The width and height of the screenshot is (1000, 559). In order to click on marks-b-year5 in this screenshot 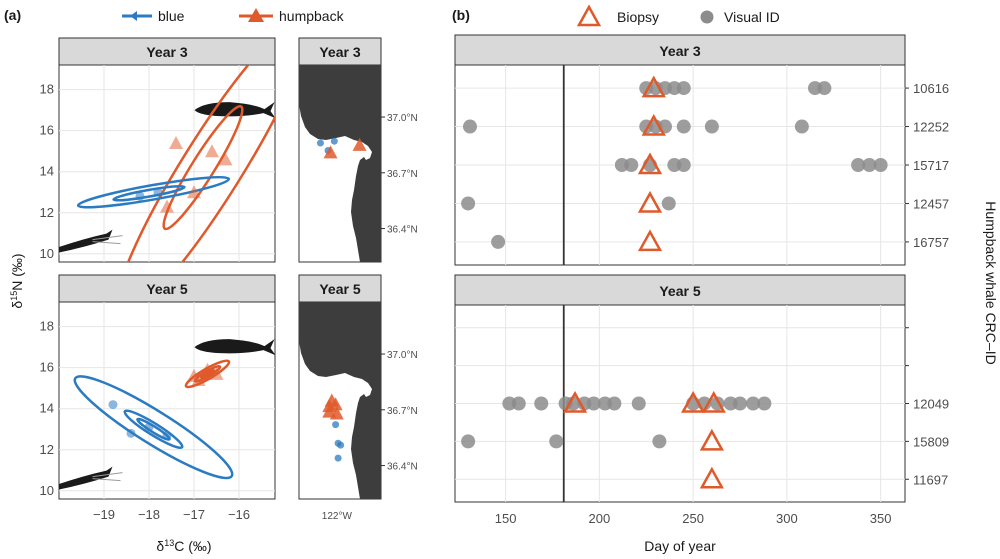, I will do `click(616, 403)`.